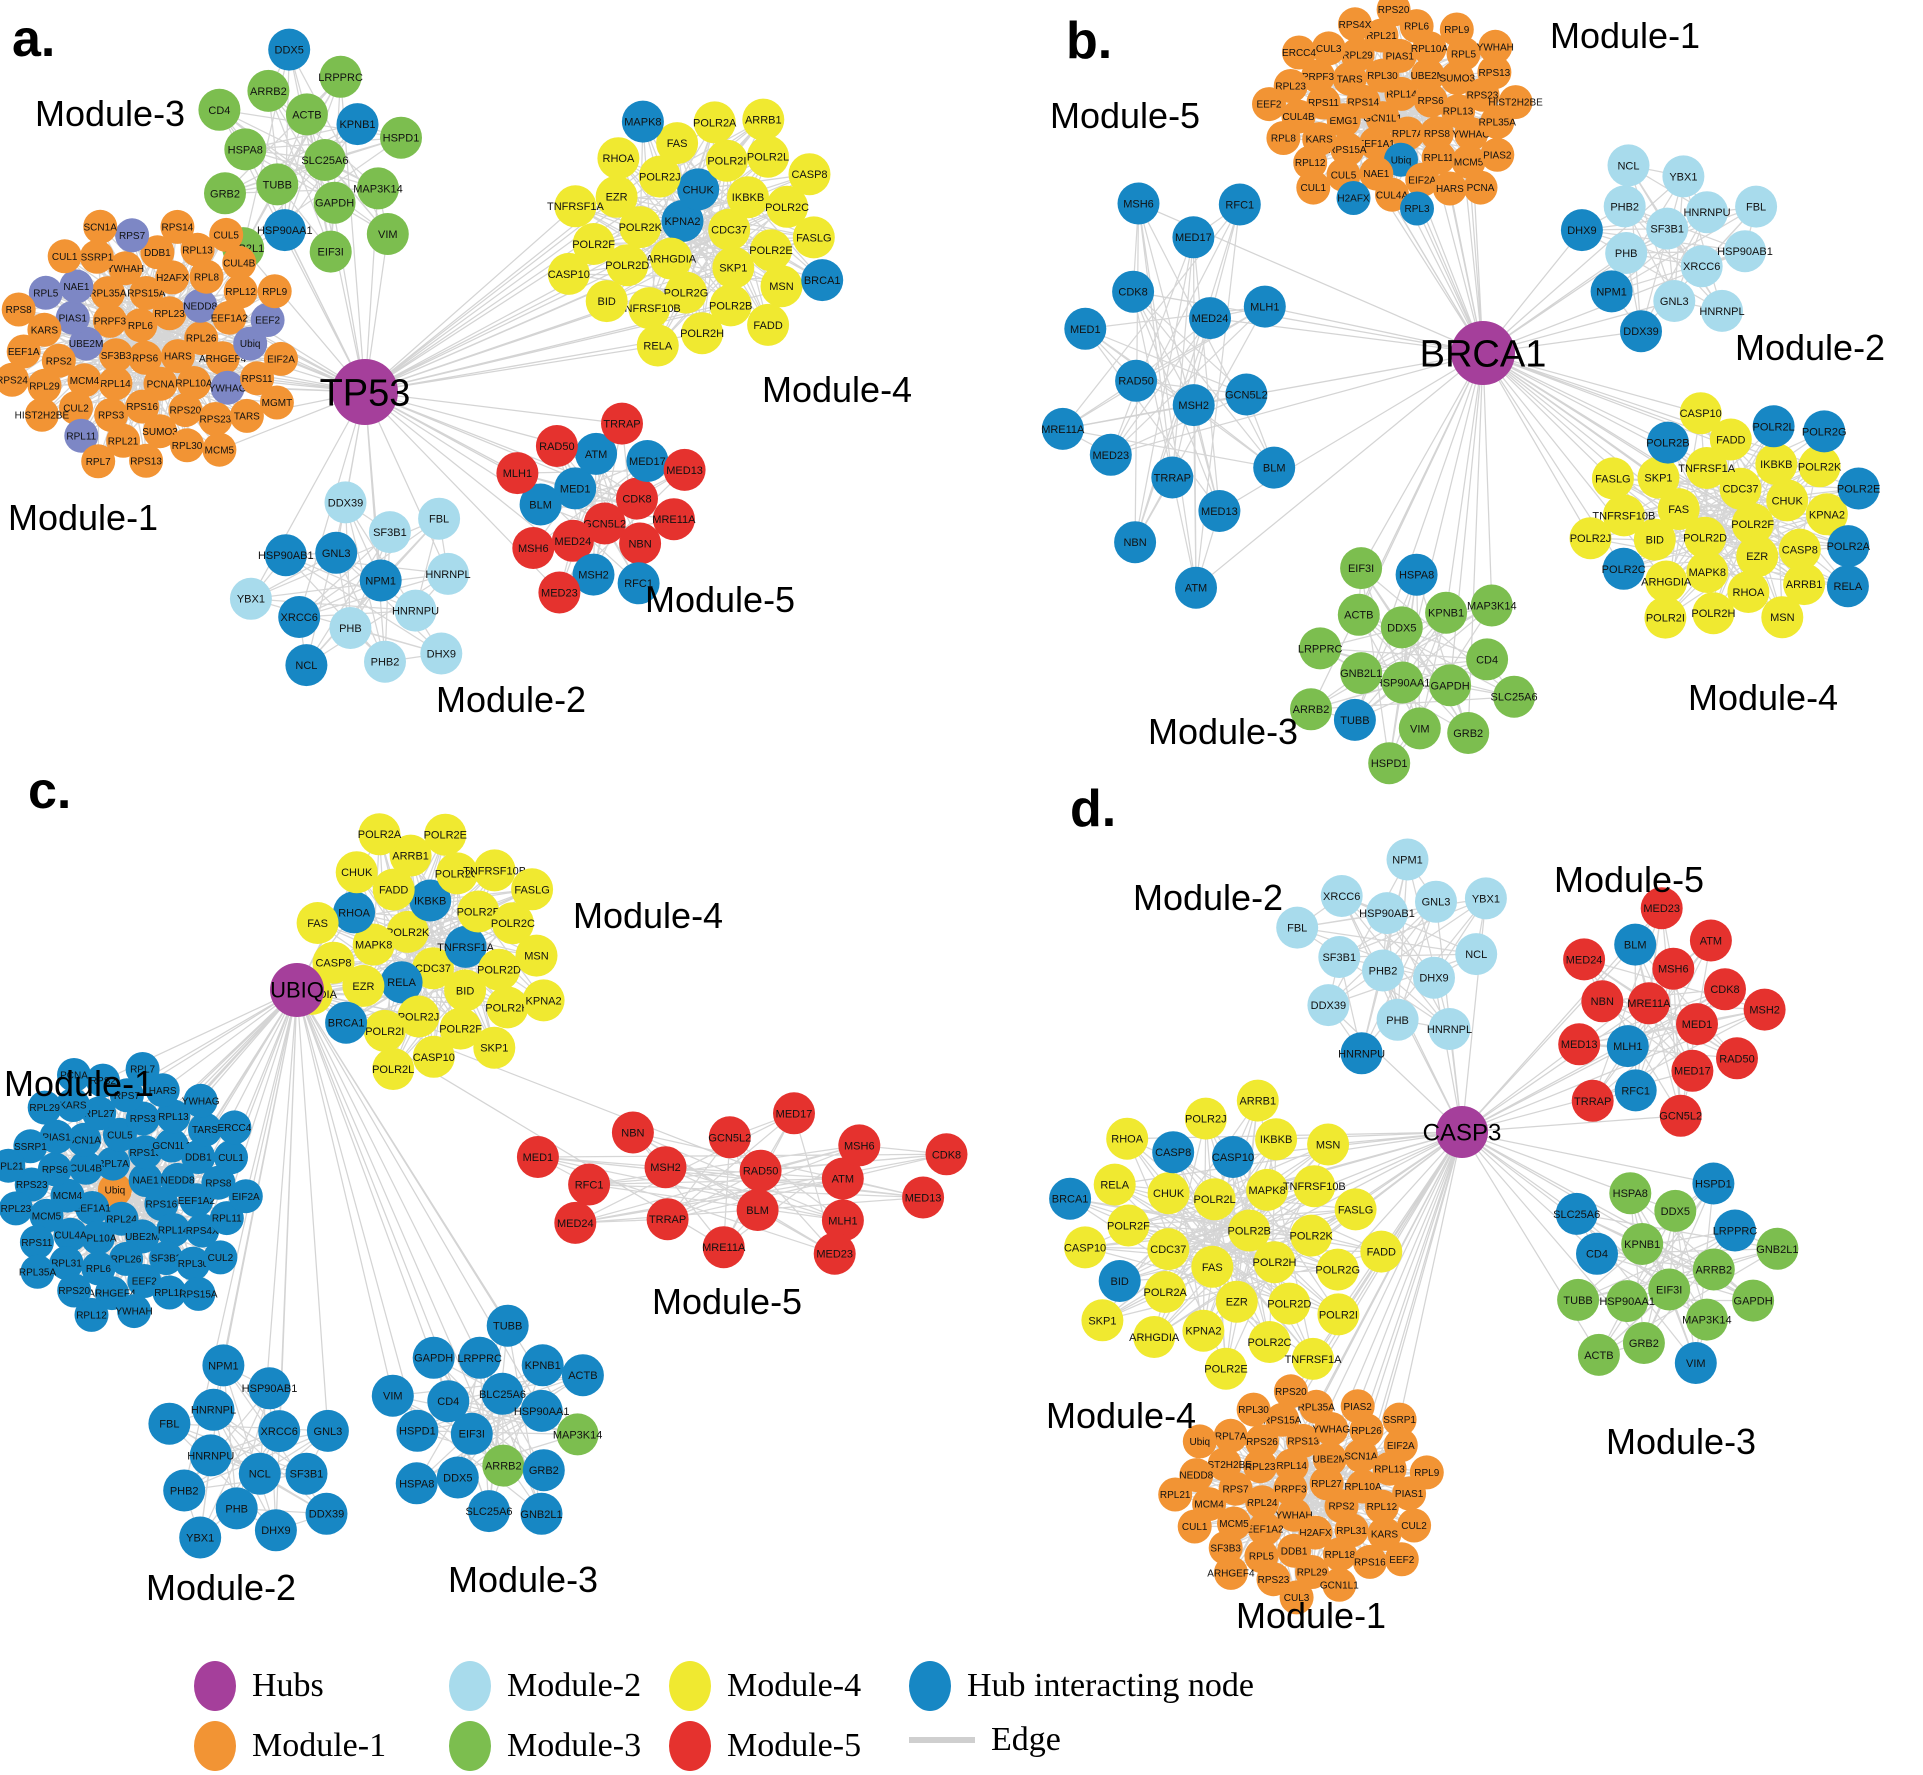 The height and width of the screenshot is (1775, 1923). Describe the element at coordinates (478, 911) in the screenshot. I see `node-c-POLR2B: POLR2B` at that location.